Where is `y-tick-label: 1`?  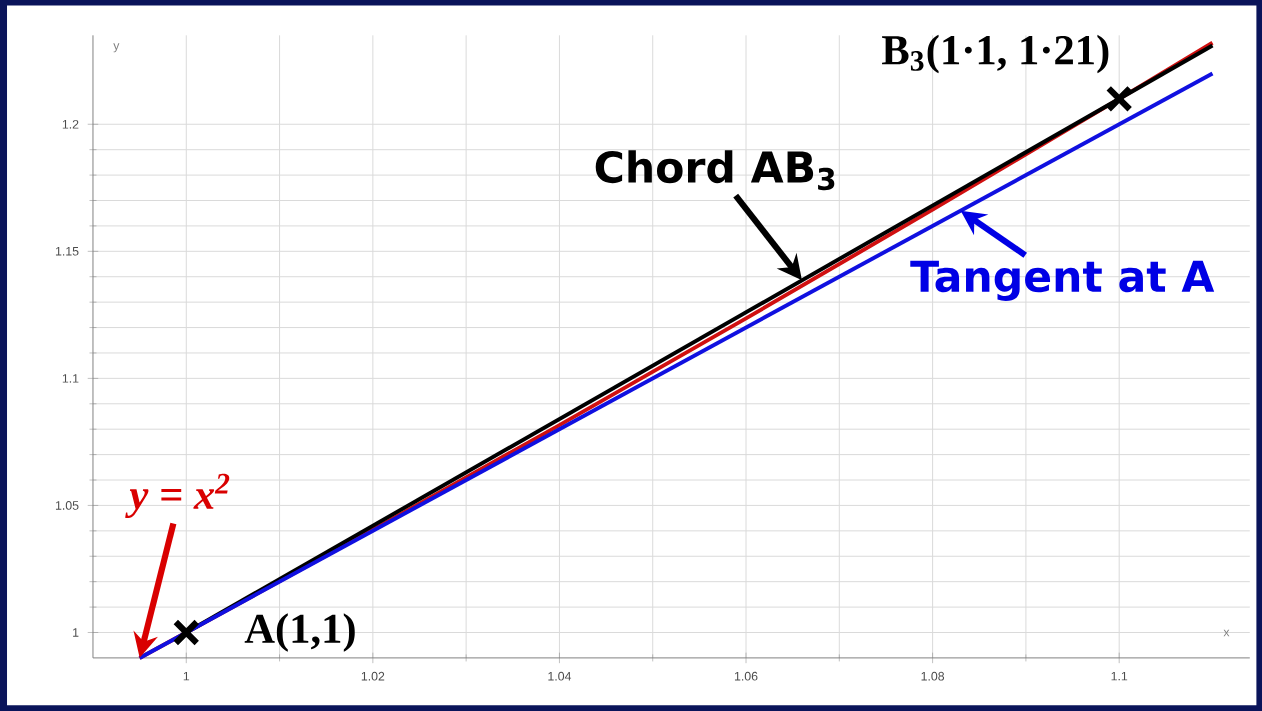
y-tick-label: 1 is located at coordinates (76, 632).